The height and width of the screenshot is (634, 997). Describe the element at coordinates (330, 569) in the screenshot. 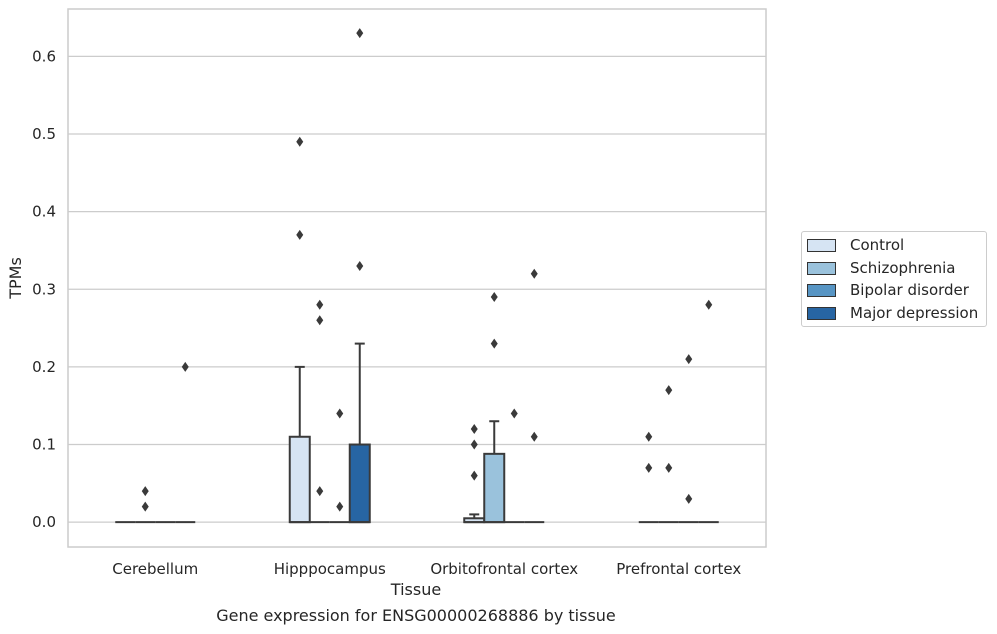

I see `x-tick-label: Hipppocampus` at that location.